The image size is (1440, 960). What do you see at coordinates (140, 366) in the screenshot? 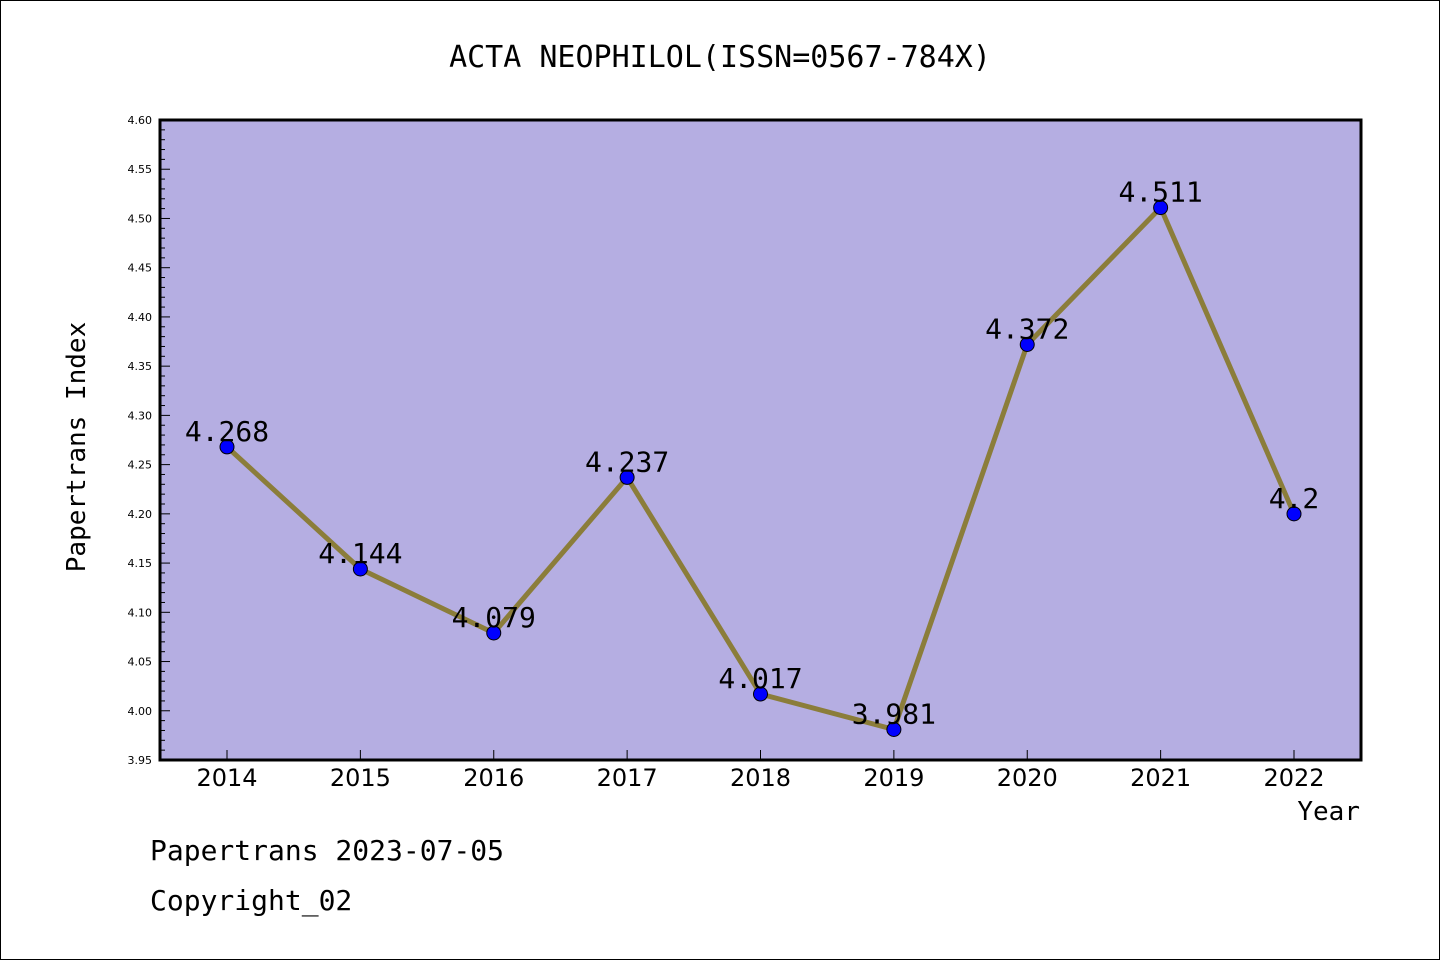
I see `y-tick-label: 4.35` at bounding box center [140, 366].